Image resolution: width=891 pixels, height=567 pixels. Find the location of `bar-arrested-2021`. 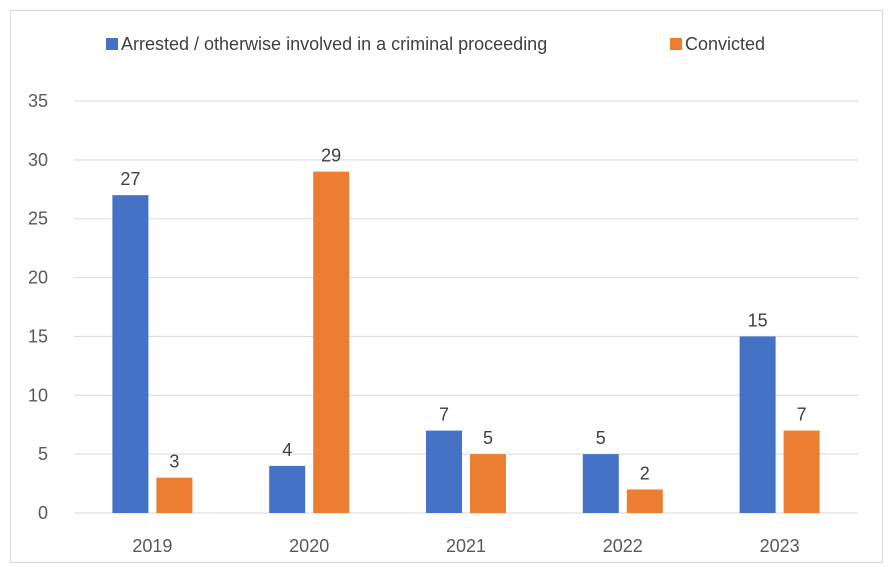

bar-arrested-2021 is located at coordinates (444, 471).